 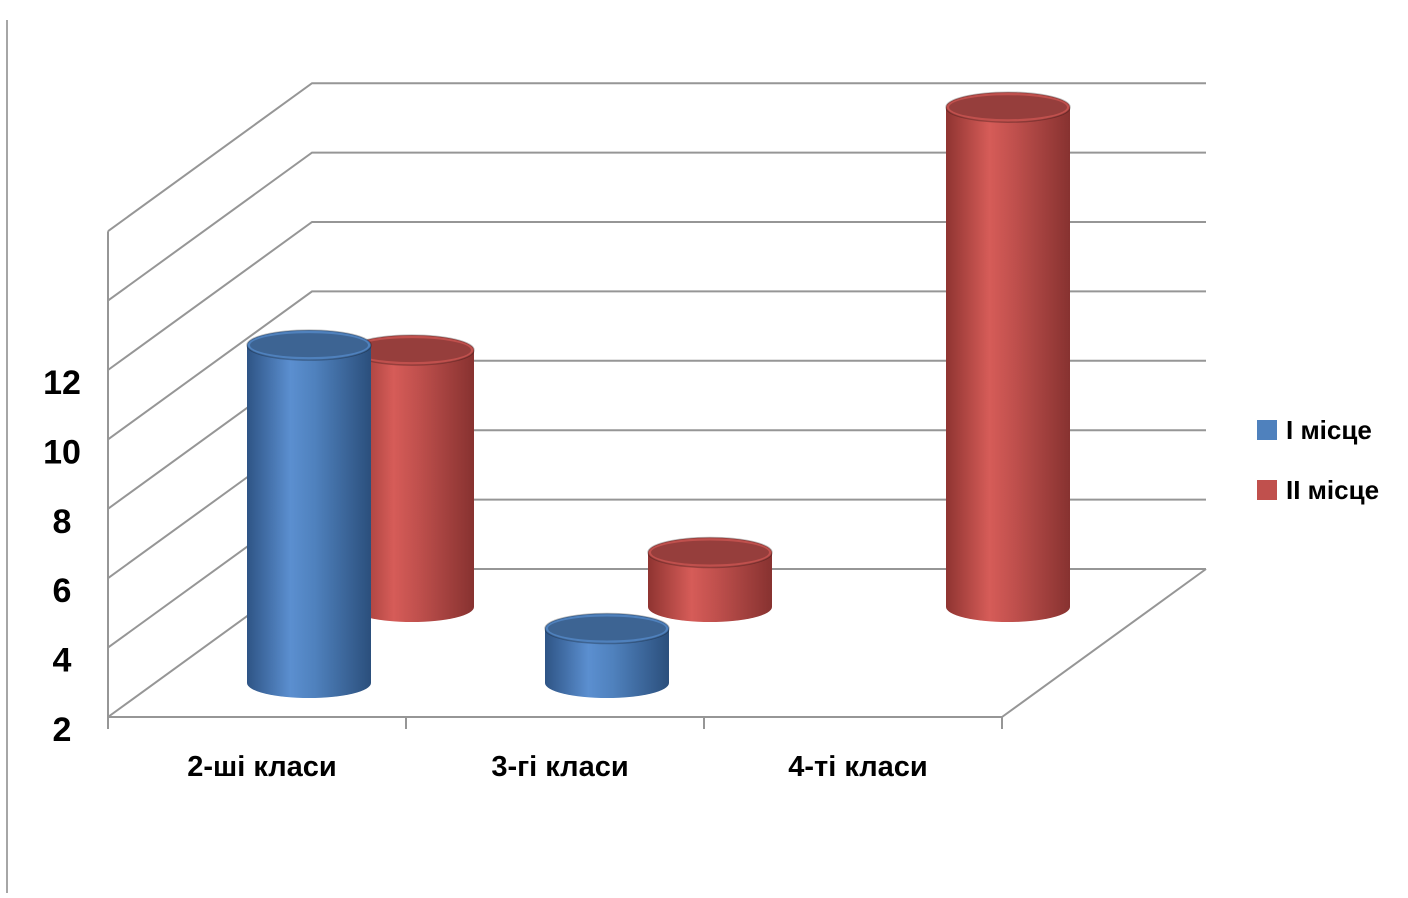 What do you see at coordinates (62, 591) in the screenshot?
I see `y-tick-label: 6` at bounding box center [62, 591].